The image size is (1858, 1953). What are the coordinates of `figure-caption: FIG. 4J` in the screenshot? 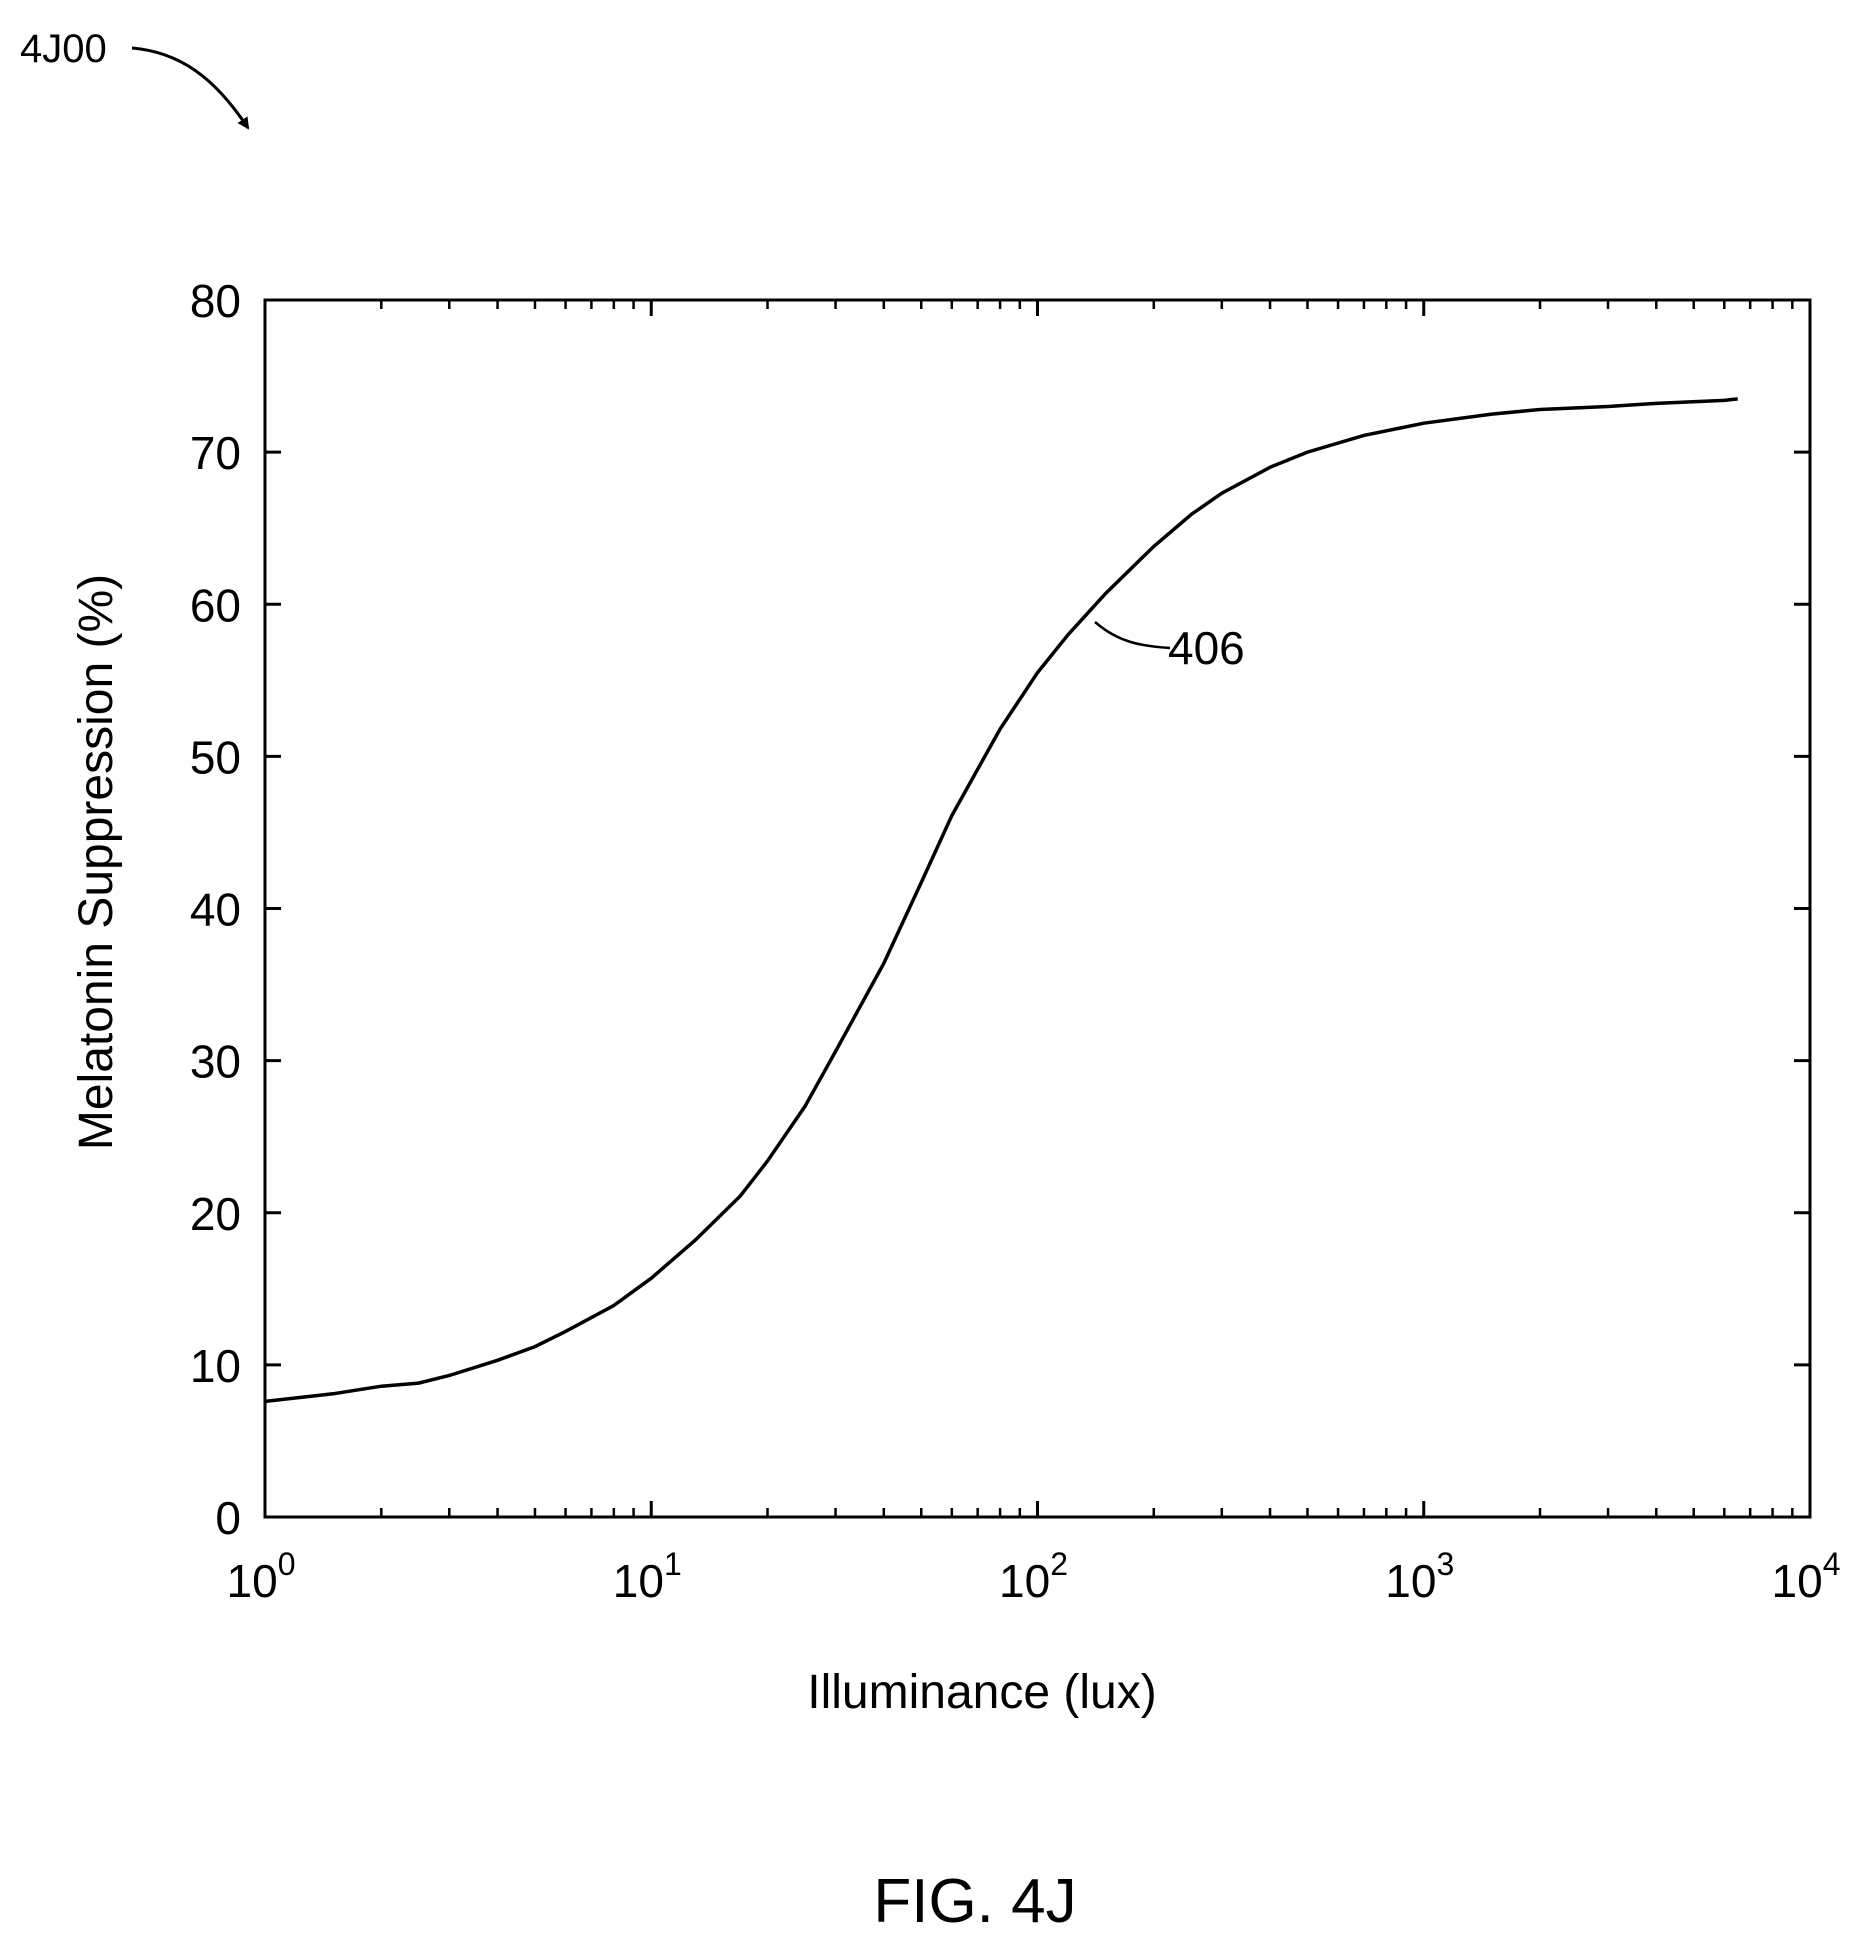 It's located at (974, 1901).